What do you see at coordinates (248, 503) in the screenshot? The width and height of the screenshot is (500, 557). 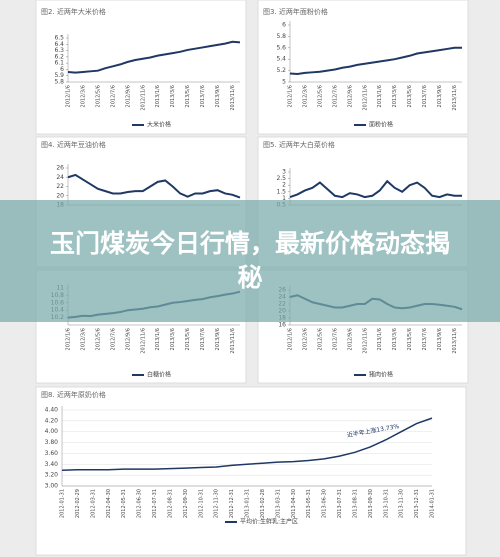 I see `x-tick-label: 2013-01-31` at bounding box center [248, 503].